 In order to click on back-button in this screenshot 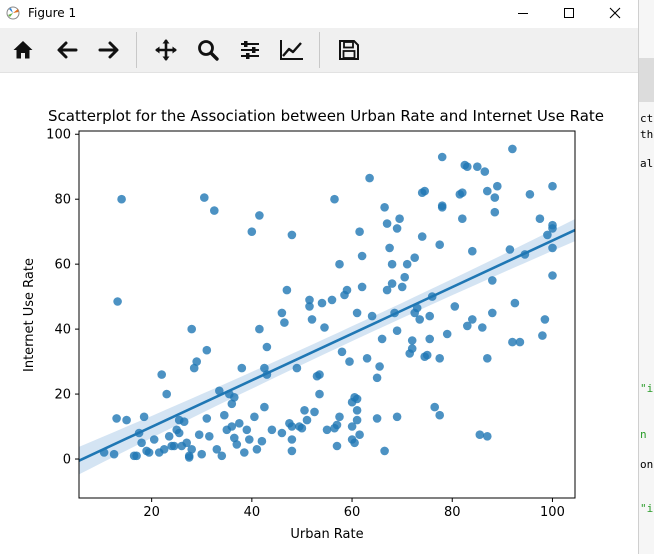, I will do `click(67, 50)`.